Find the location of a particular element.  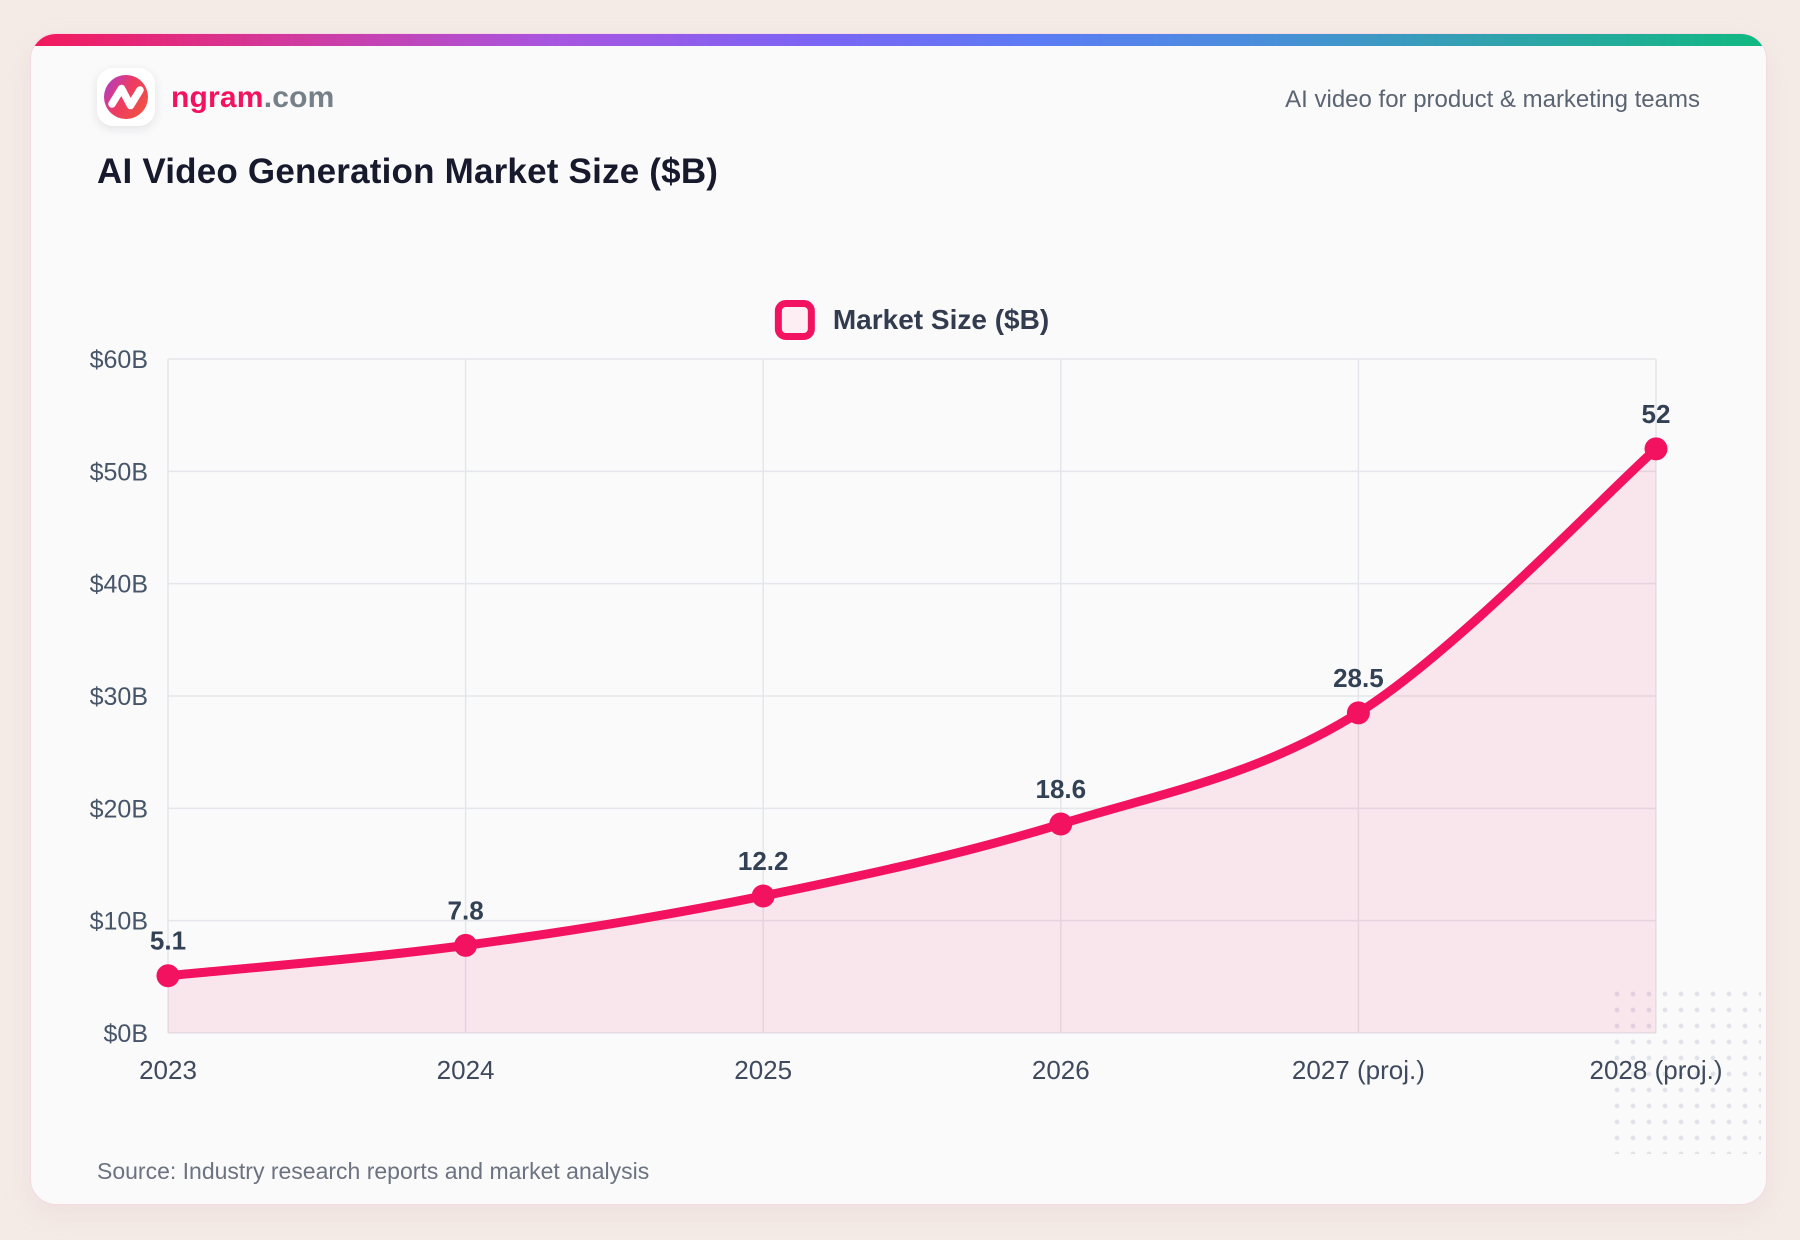

y-tick-label: $40B is located at coordinates (119, 585).